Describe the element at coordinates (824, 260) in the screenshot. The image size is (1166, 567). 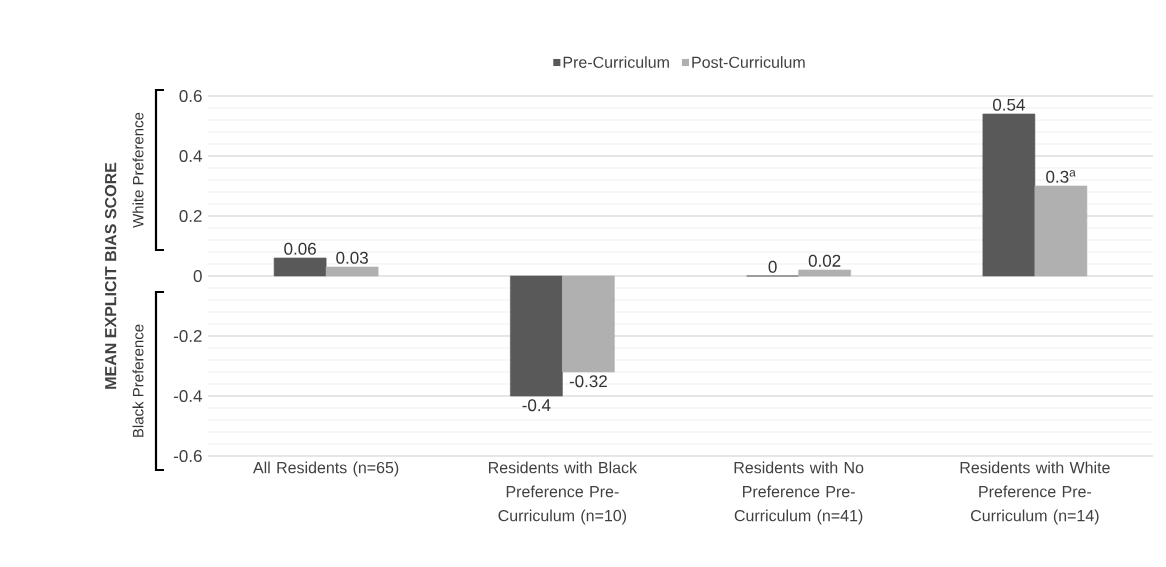
I see `data-label: 0.02` at that location.